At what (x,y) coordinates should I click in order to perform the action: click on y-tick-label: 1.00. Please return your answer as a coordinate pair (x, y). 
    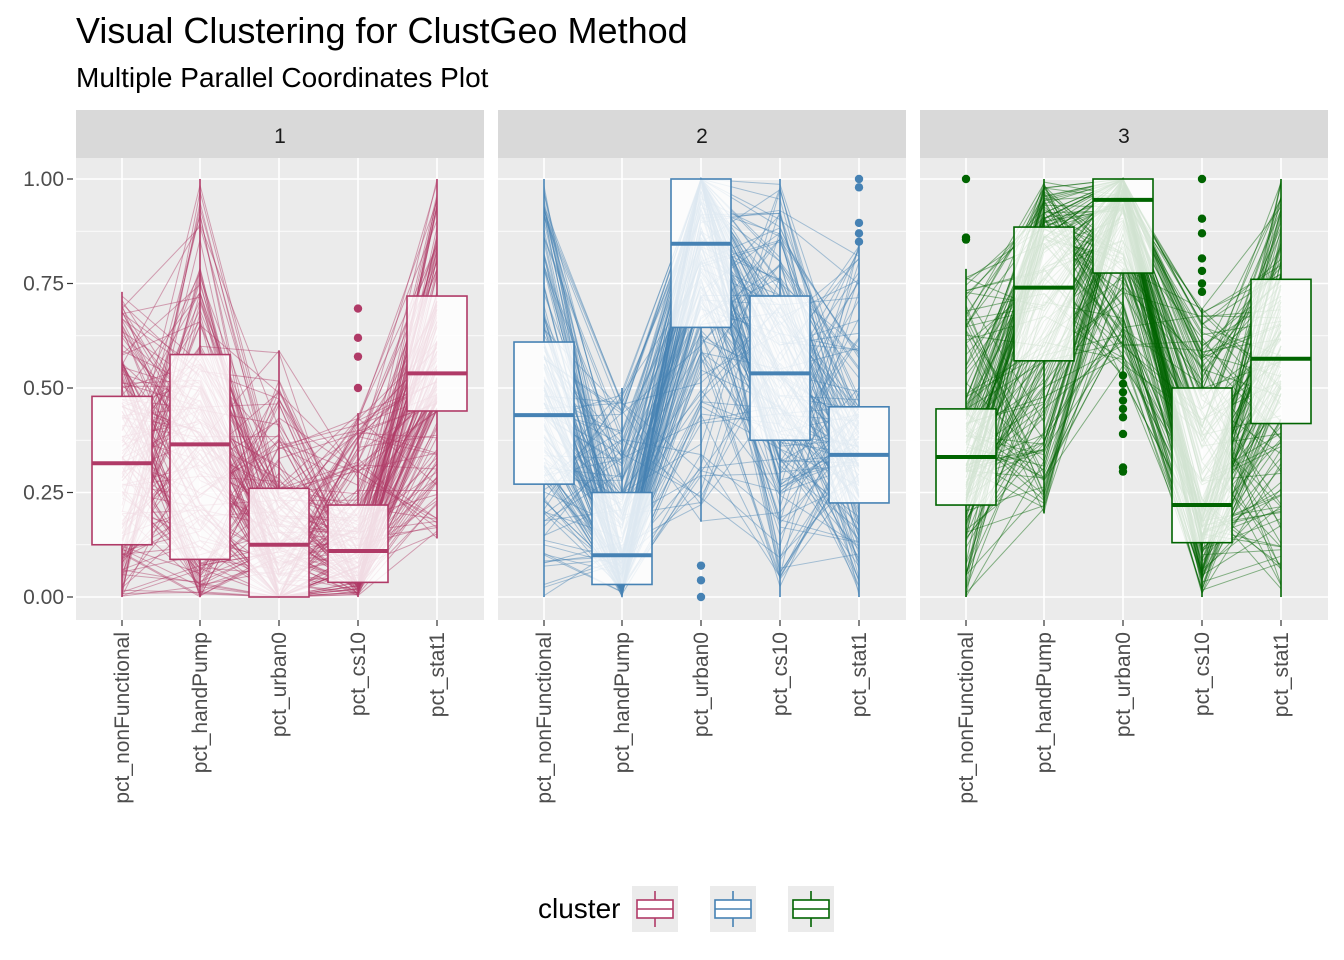
    Looking at the image, I should click on (43, 179).